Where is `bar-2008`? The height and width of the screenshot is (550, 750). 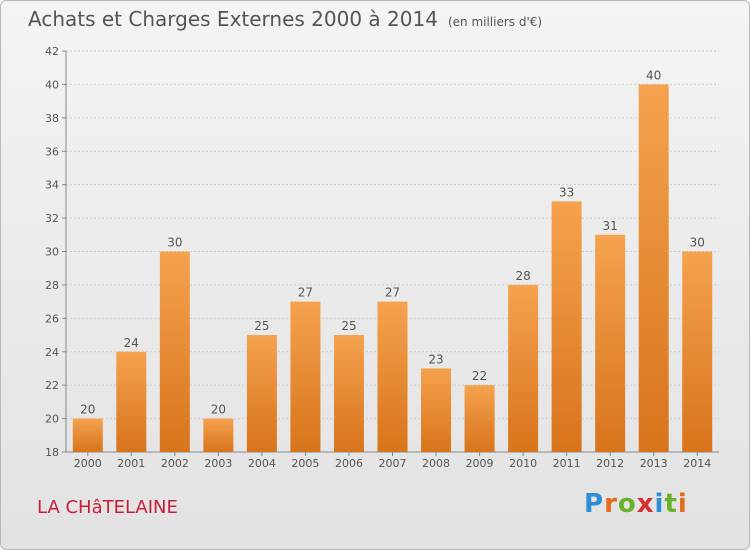
bar-2008 is located at coordinates (436, 410).